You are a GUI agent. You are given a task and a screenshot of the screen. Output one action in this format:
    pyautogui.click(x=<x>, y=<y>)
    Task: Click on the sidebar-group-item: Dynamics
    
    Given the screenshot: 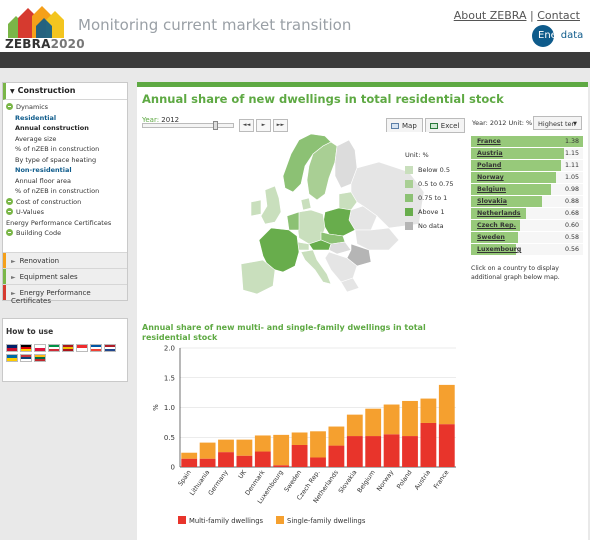 What is the action you would take?
    pyautogui.click(x=66, y=107)
    